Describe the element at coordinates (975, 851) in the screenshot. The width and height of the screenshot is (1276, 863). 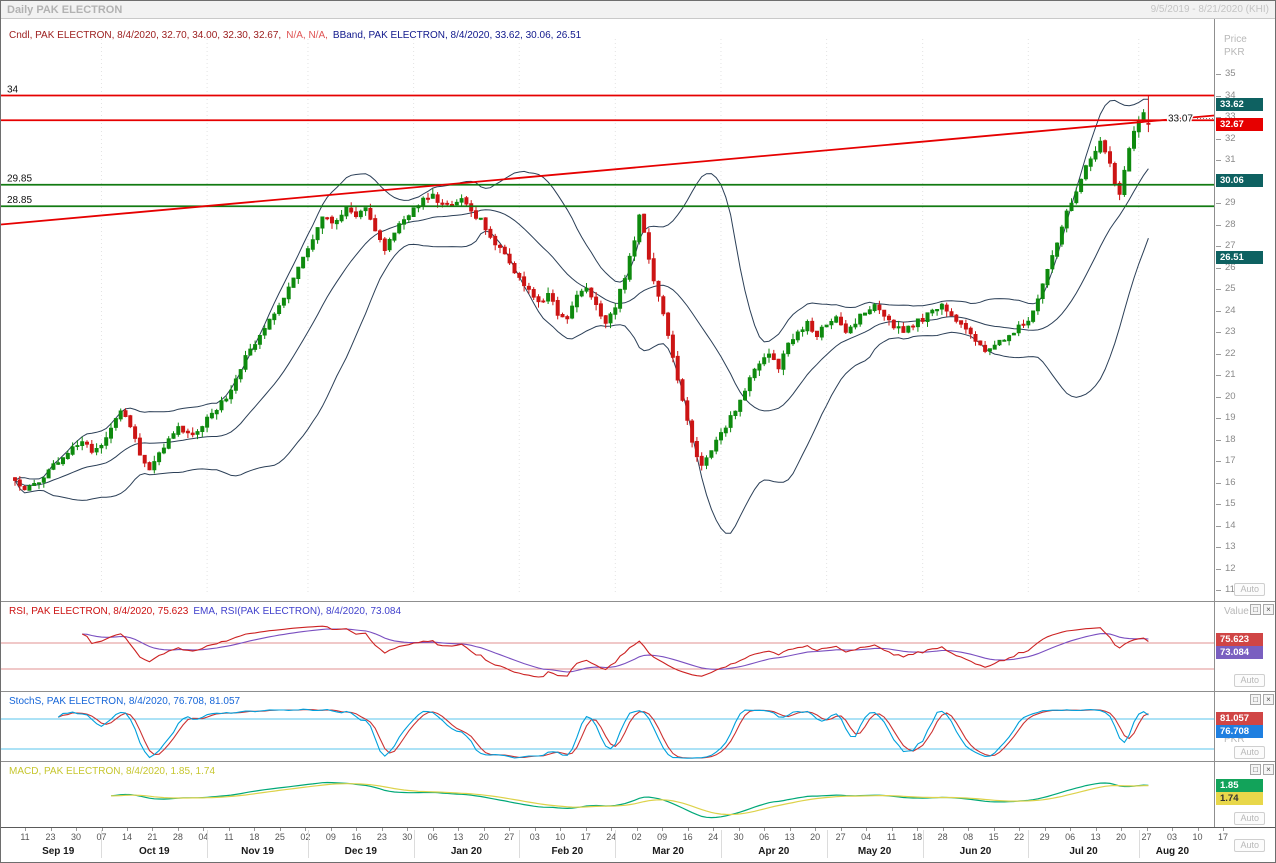
I see `month-label: Jun 20` at that location.